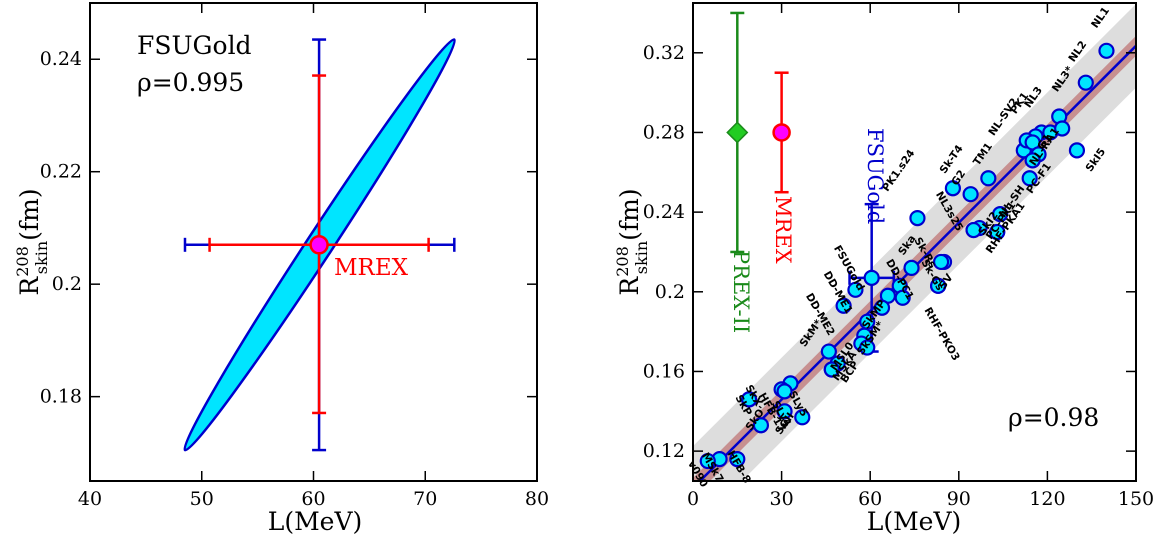 This screenshot has height=539, width=1160. What do you see at coordinates (313, 499) in the screenshot?
I see `left-xtick-label: 60` at bounding box center [313, 499].